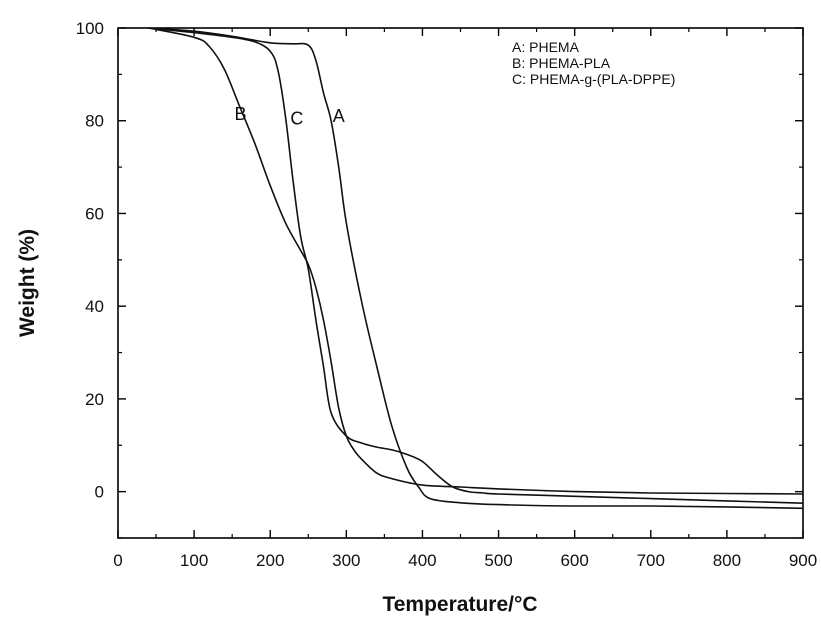 This screenshot has height=620, width=821. Describe the element at coordinates (651, 560) in the screenshot. I see `x-tick-label: 700` at that location.